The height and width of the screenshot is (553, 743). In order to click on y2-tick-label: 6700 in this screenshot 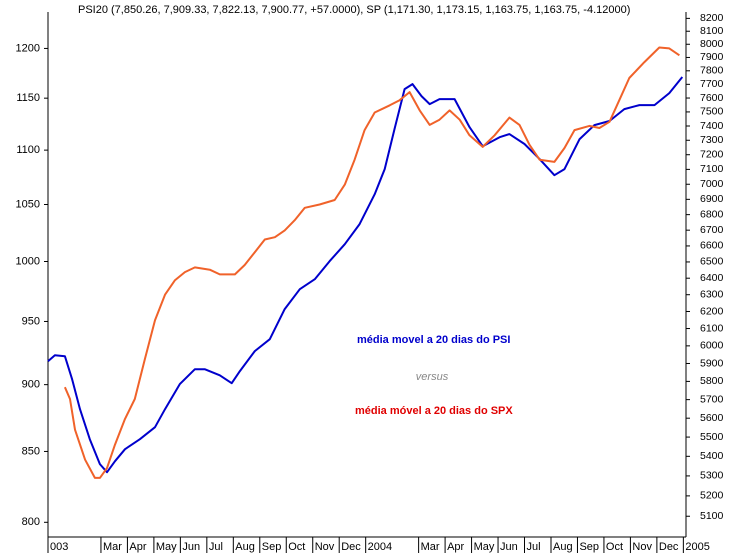, I will do `click(712, 230)`.